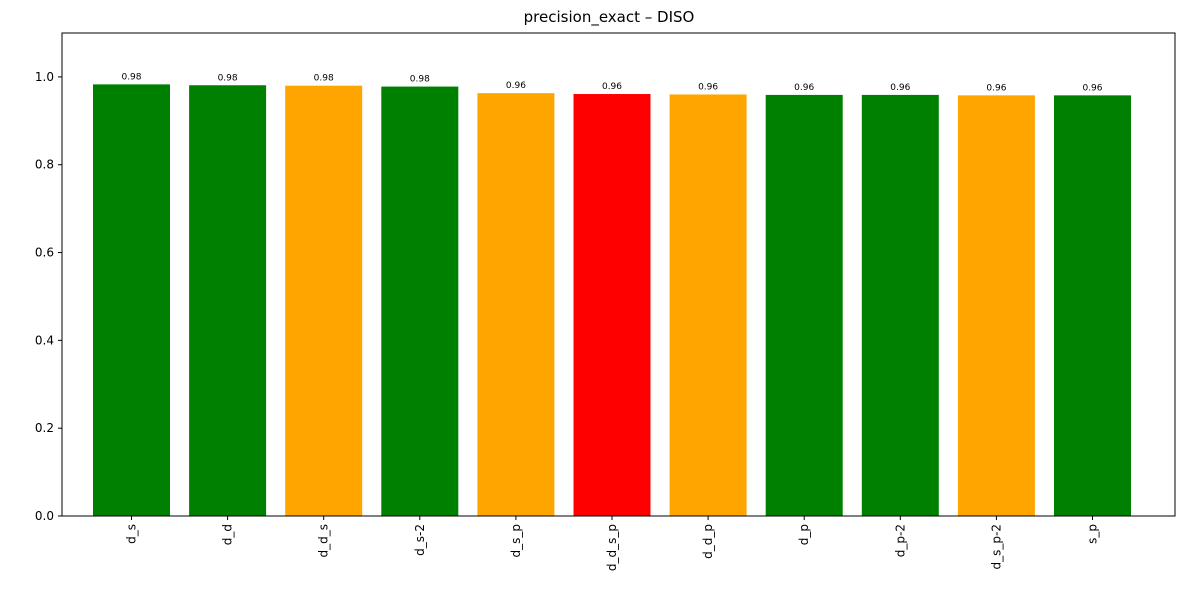 Image resolution: width=1189 pixels, height=590 pixels. Describe the element at coordinates (228, 300) in the screenshot. I see `bar-d_d` at that location.